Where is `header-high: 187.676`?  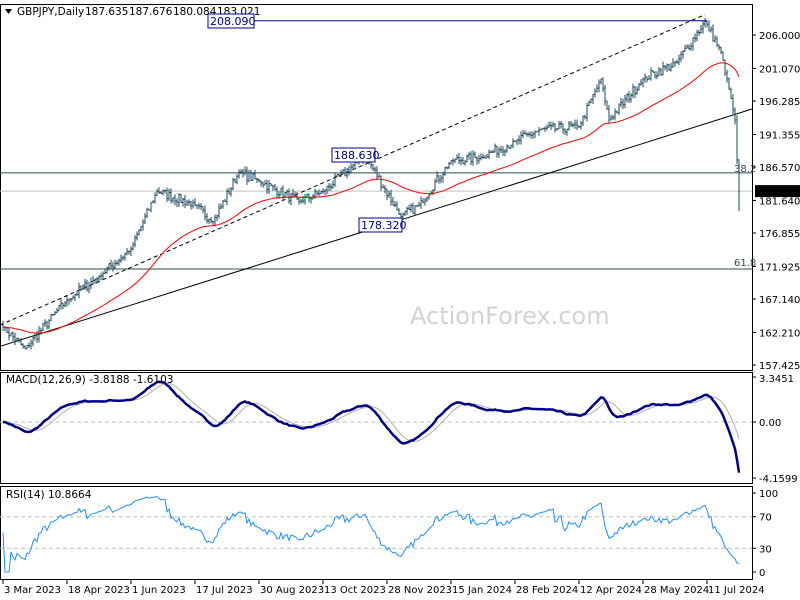 header-high: 187.676 is located at coordinates (151, 12).